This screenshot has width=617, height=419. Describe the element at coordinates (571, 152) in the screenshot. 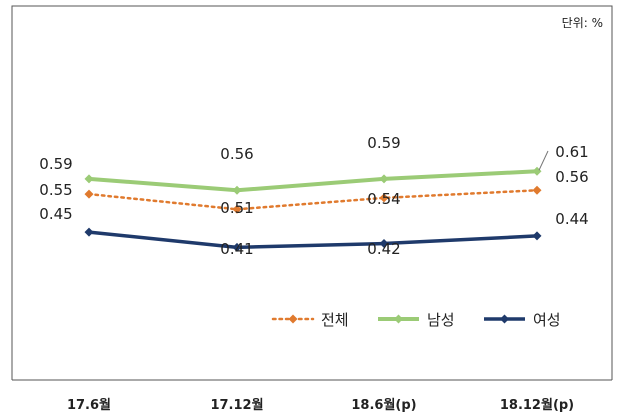

I see `data-label-2-4: 0.61` at that location.